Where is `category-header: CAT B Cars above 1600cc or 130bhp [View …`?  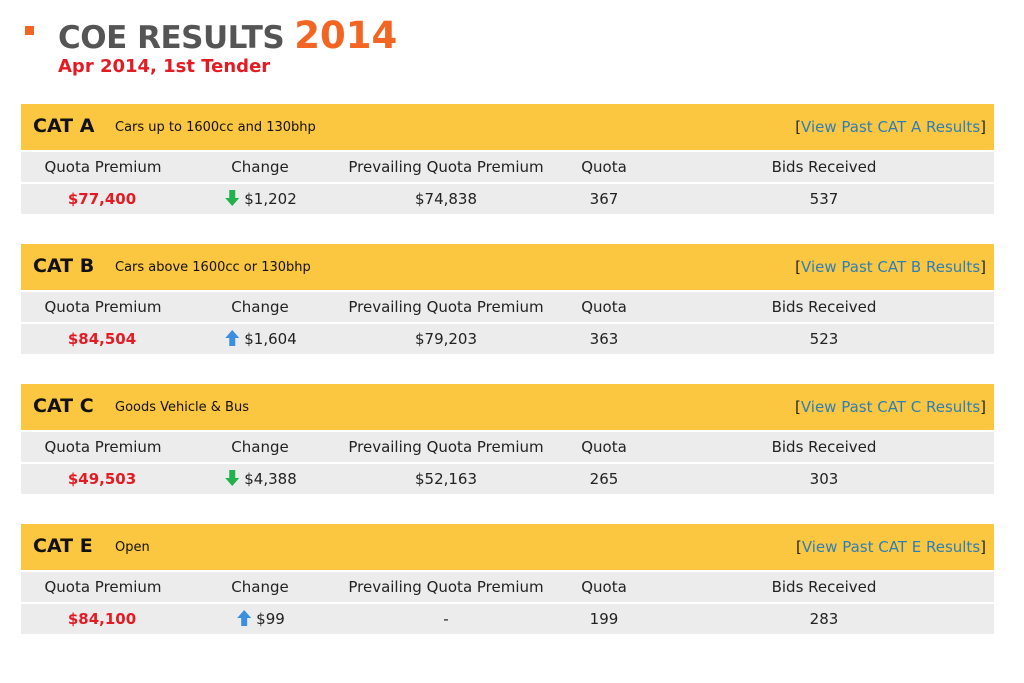
category-header: CAT B Cars above 1600cc or 130bhp [View … is located at coordinates (507, 267).